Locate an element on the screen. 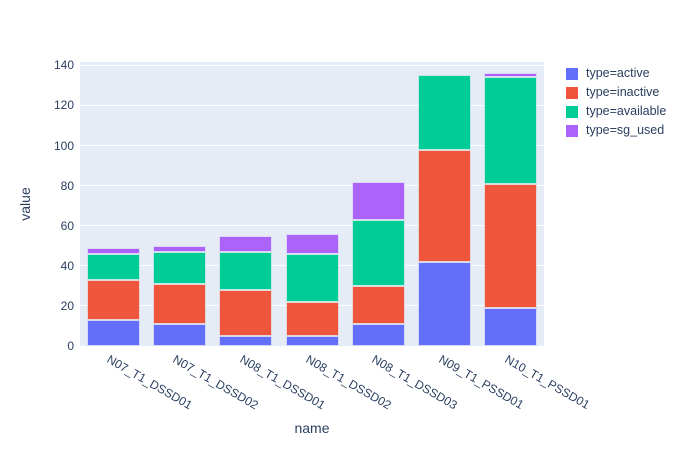  bar-segment-inactive-N07_T1_DSSD01 is located at coordinates (113, 299).